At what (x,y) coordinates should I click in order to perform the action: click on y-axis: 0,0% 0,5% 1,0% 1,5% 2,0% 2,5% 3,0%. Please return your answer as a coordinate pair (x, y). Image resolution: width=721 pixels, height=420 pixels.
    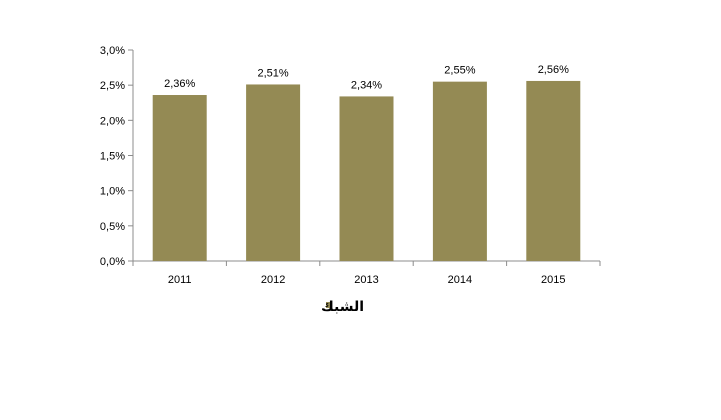
    Looking at the image, I should click on (117, 156).